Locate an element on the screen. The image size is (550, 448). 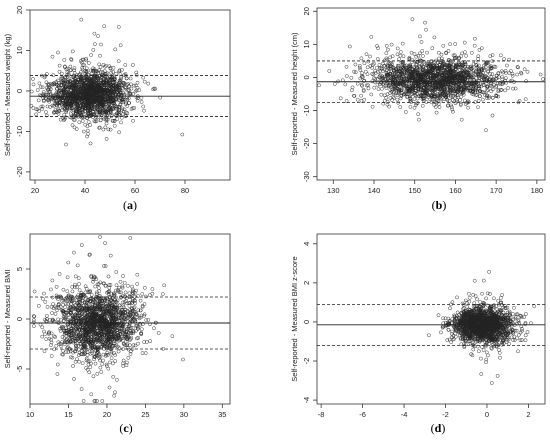
x-tick-label: 180 is located at coordinates (537, 190).